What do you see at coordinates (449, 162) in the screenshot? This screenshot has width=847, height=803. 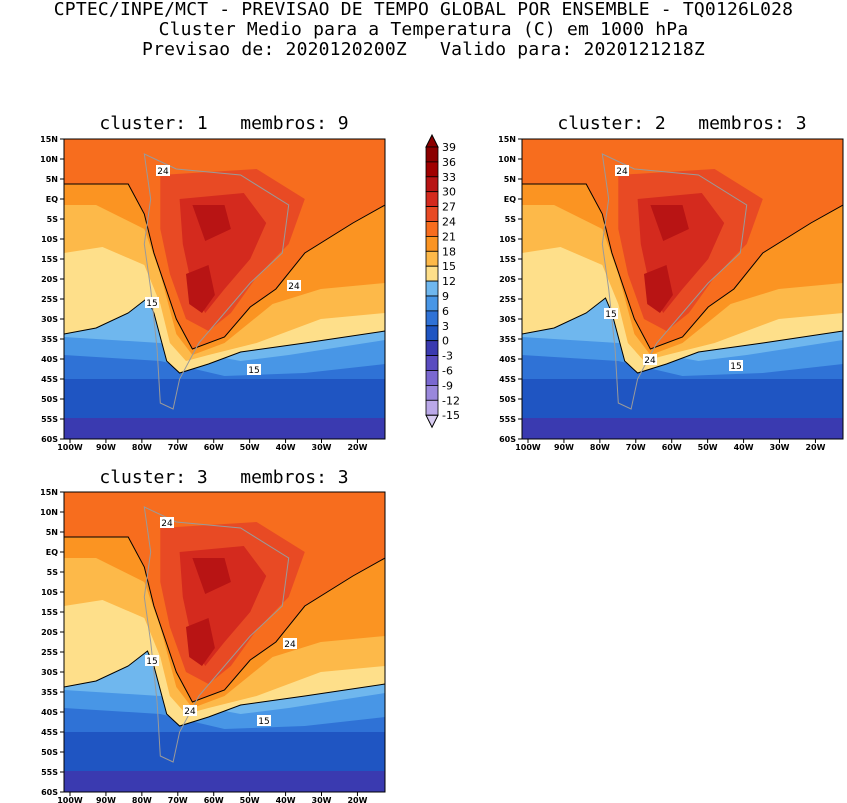 I see `colorbar-label: 36` at bounding box center [449, 162].